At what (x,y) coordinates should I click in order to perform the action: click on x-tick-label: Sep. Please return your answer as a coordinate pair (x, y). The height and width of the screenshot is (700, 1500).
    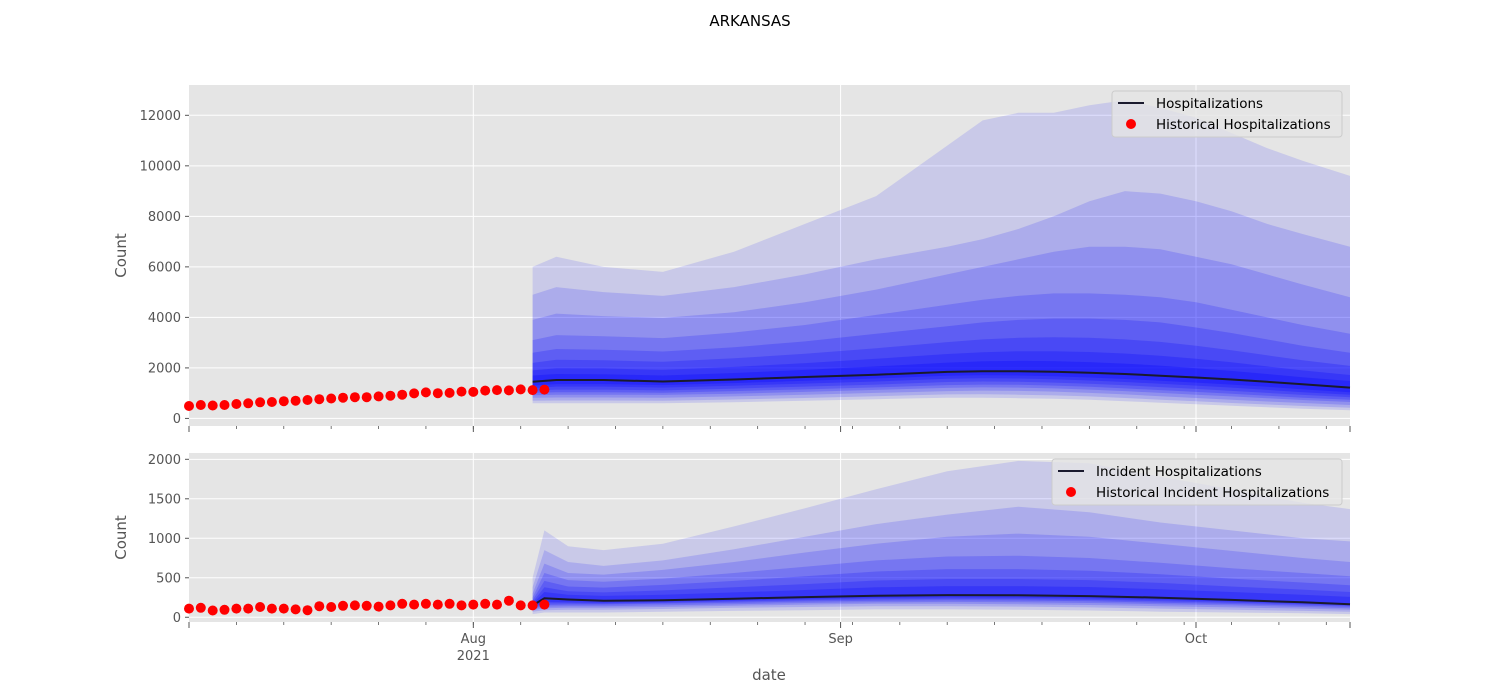
    Looking at the image, I should click on (840, 639).